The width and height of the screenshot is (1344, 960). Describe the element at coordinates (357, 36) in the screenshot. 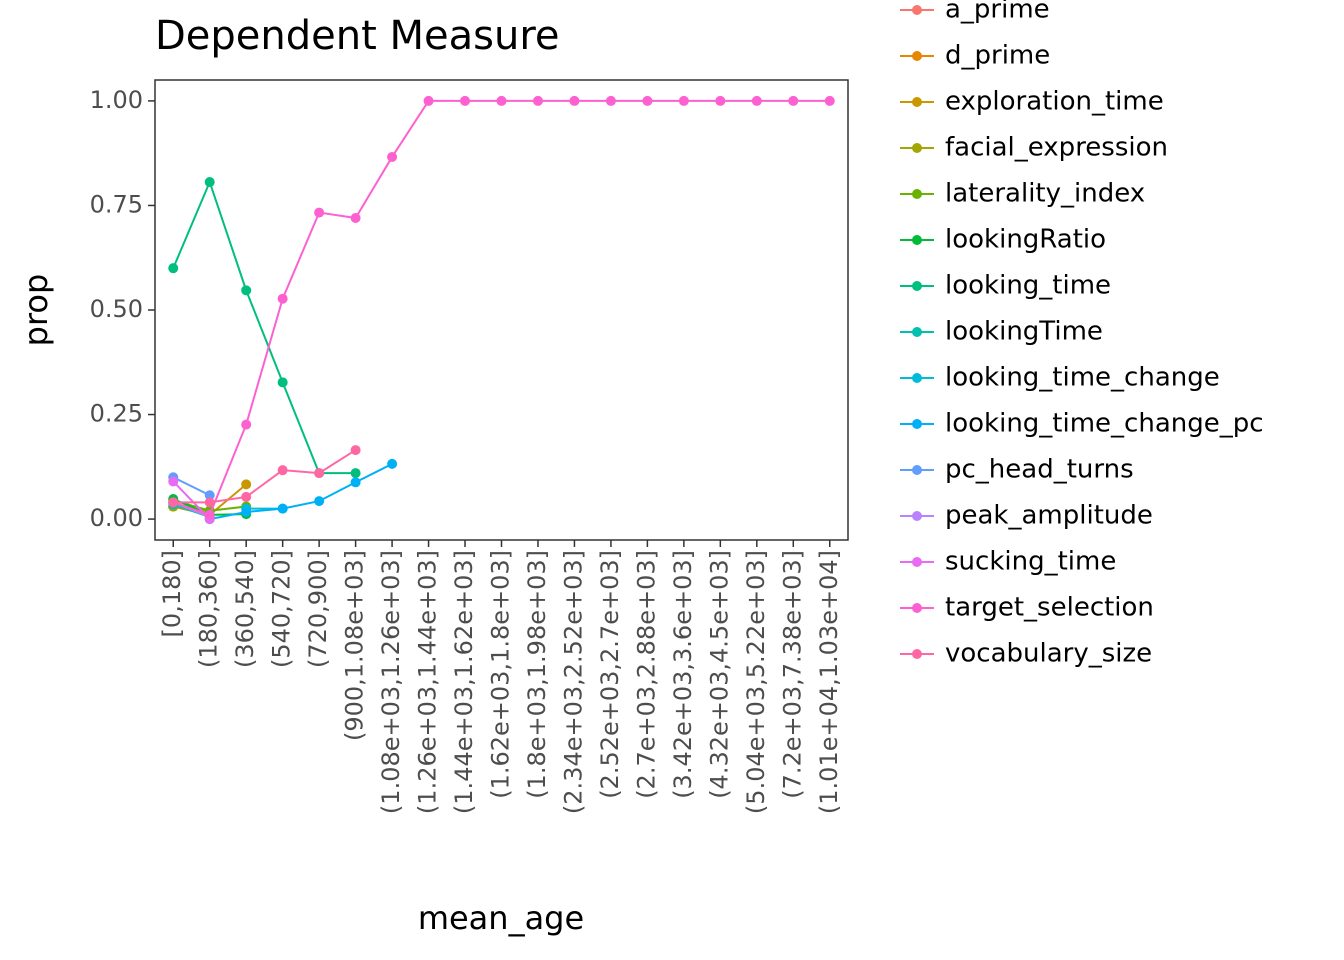

I see `chart-title: Dependent Measure` at that location.